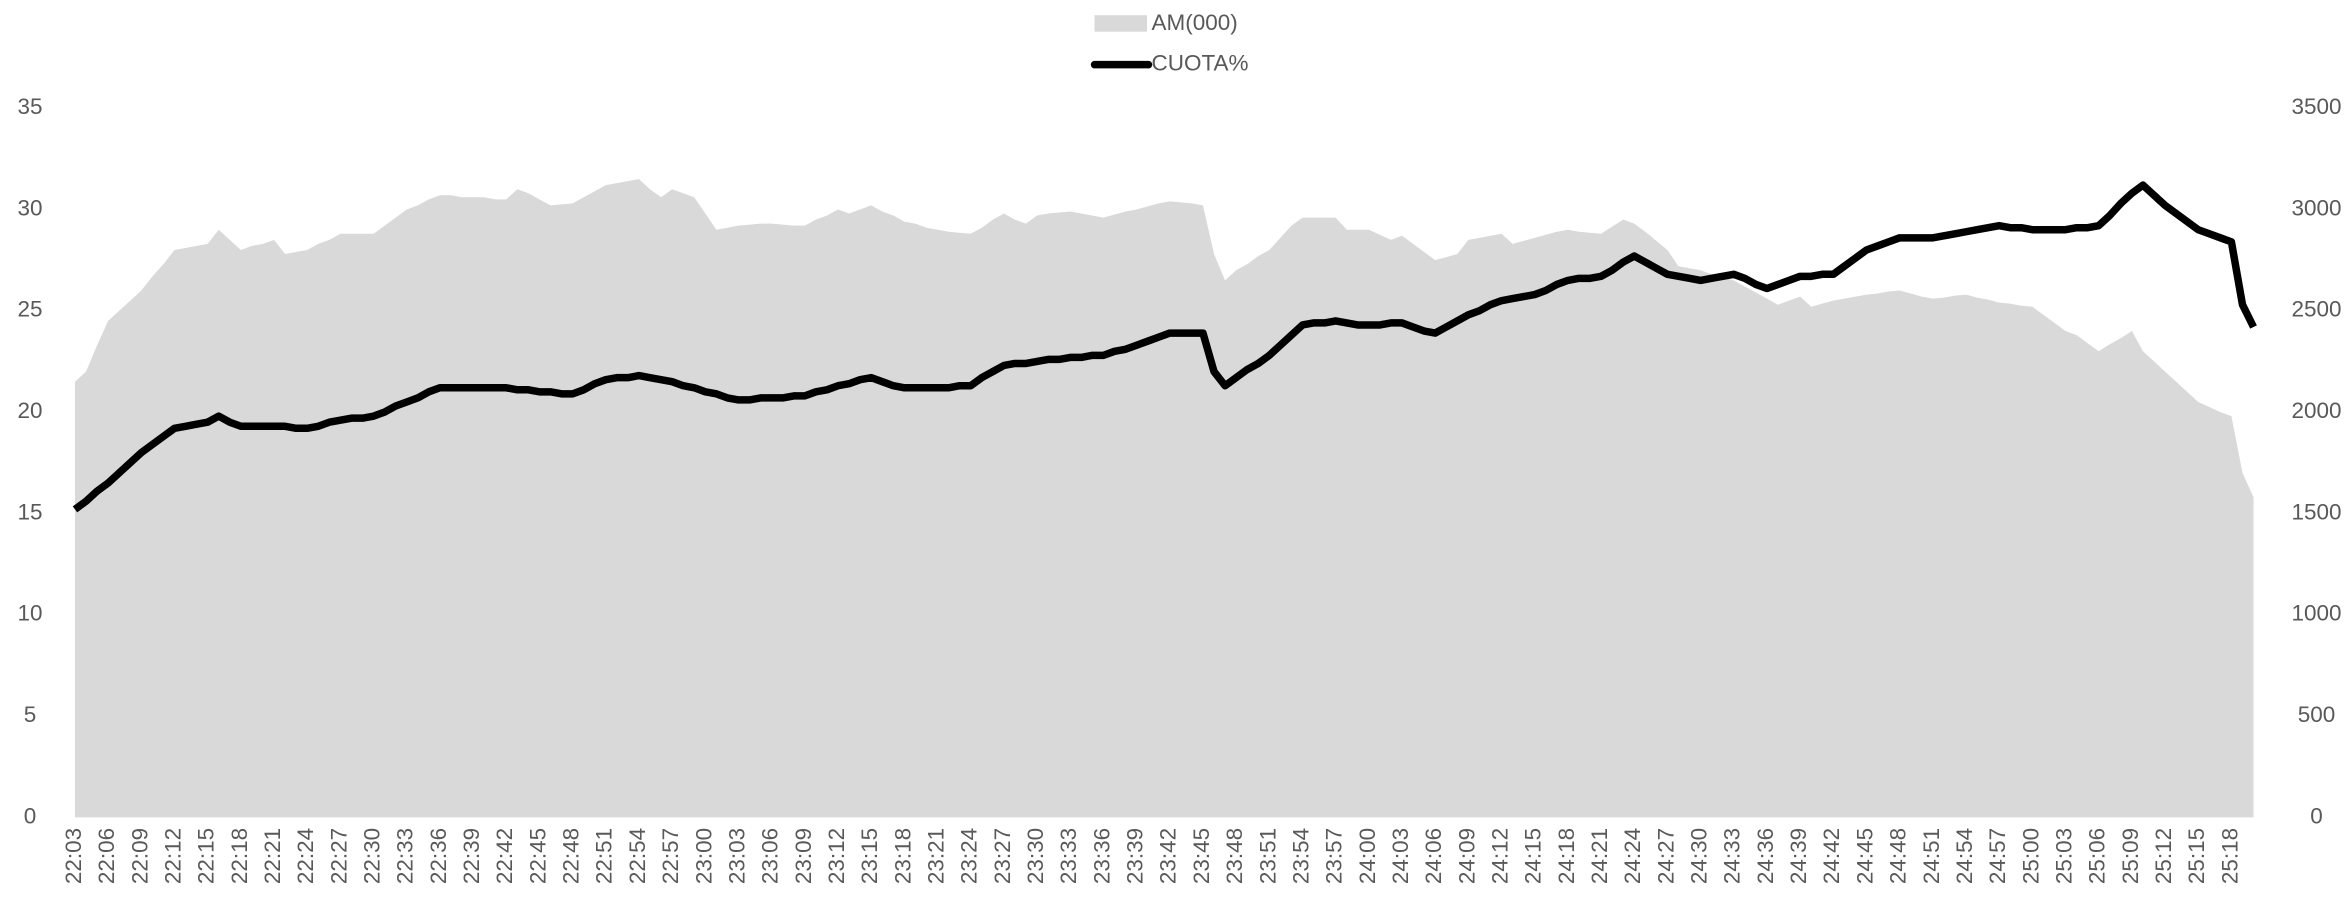 The height and width of the screenshot is (909, 2351). I want to click on x-tick-label: 23:24, so click(969, 856).